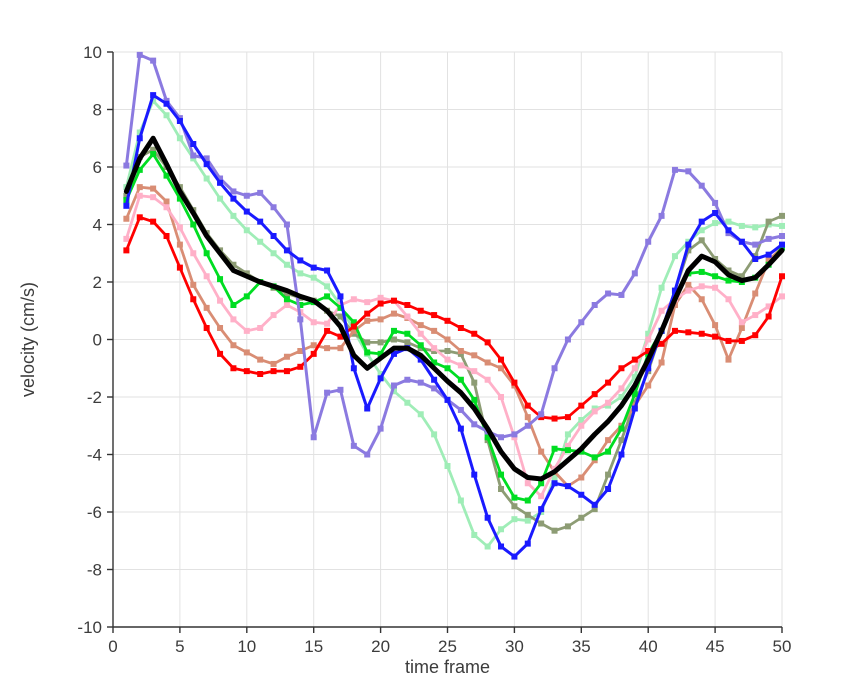 Image resolution: width=864 pixels, height=700 pixels. I want to click on y-tick-label-8: 8, so click(97, 110).